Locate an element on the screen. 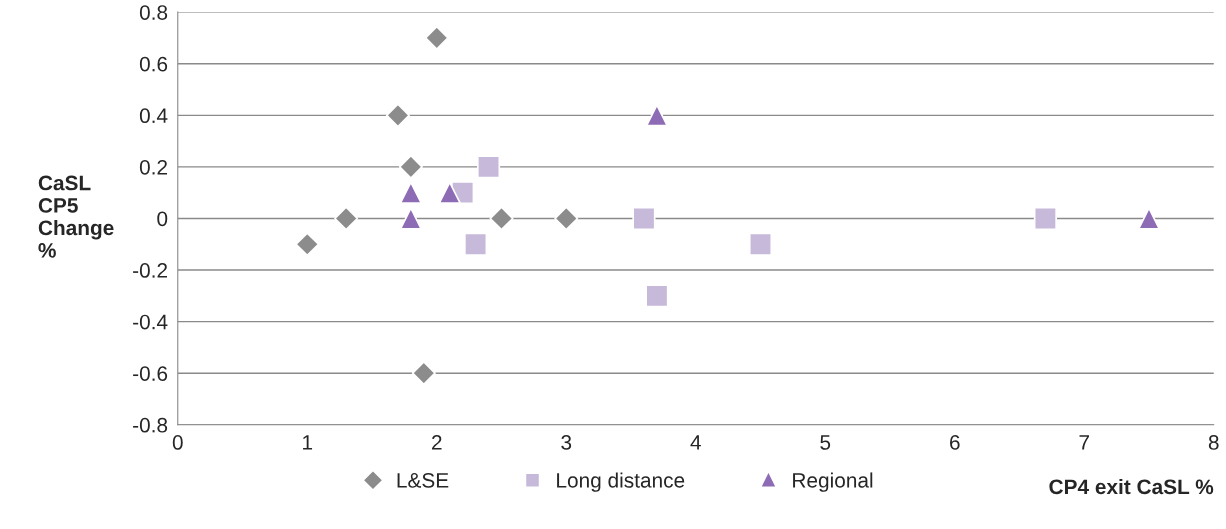  x-tick-label: 1 is located at coordinates (308, 442).